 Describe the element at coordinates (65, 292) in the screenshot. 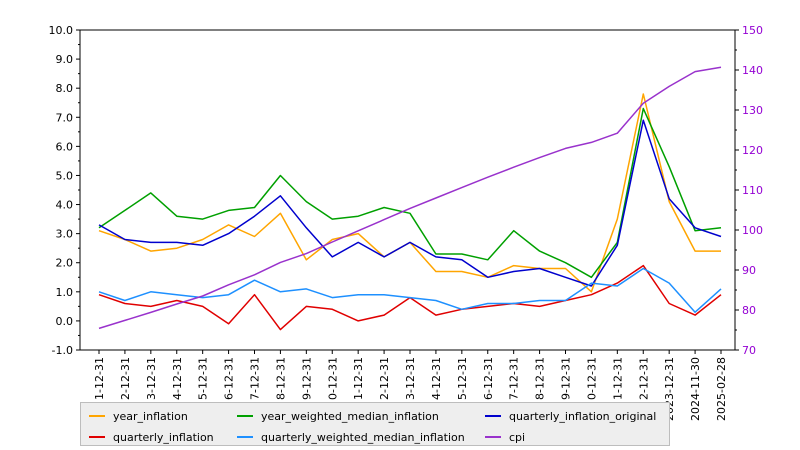

I see `y-left-tick-label: 1.0` at that location.